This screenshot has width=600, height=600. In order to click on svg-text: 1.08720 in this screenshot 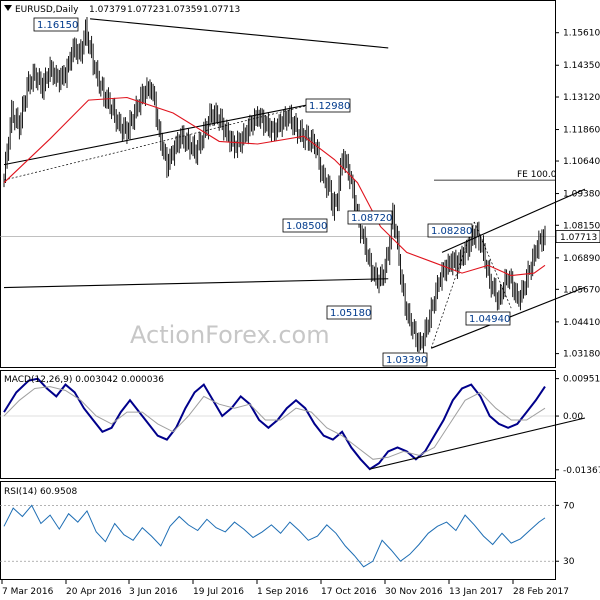, I will do `click(371, 218)`.